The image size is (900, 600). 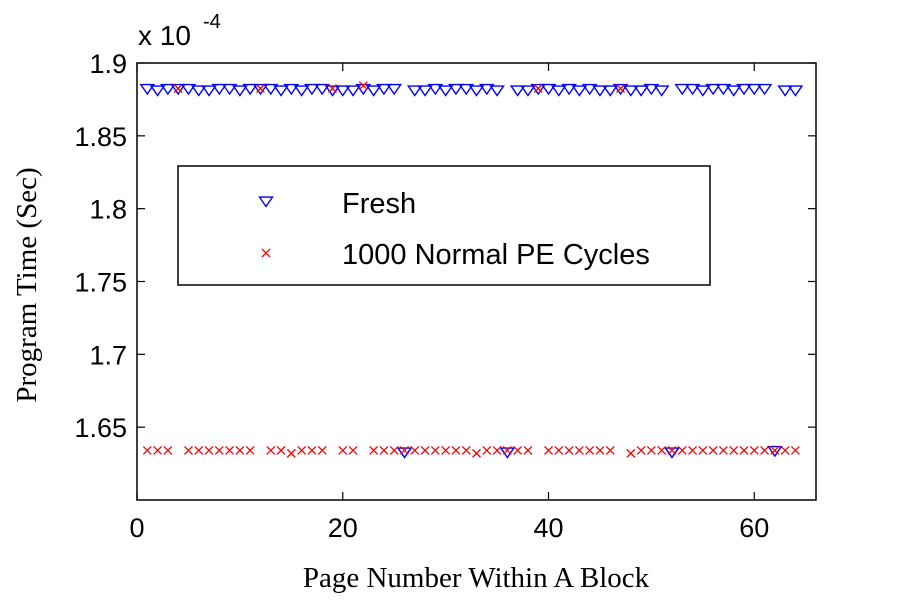 What do you see at coordinates (100, 137) in the screenshot?
I see `y-tick-label: 1.85` at bounding box center [100, 137].